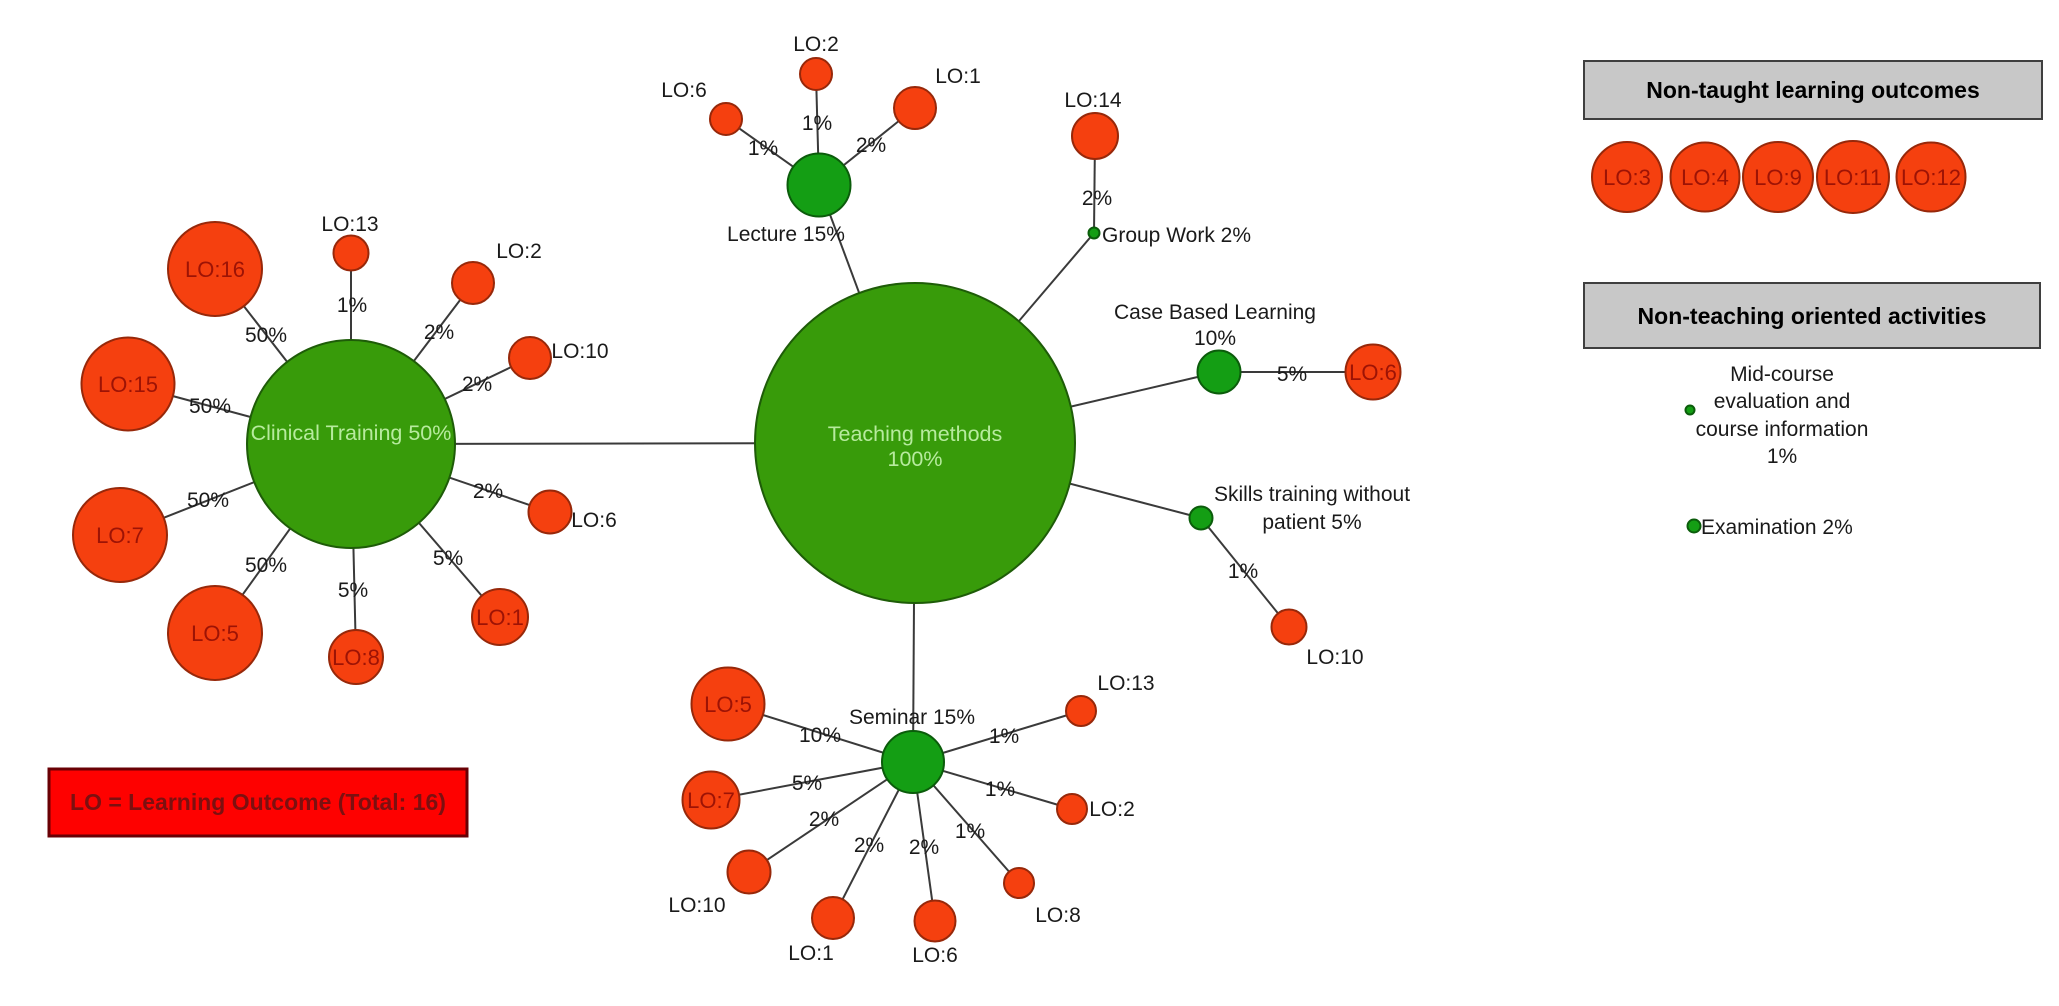 Image resolution: width=2059 pixels, height=1006 pixels. What do you see at coordinates (1093, 100) in the screenshot?
I see `svg-text: LO:14` at bounding box center [1093, 100].